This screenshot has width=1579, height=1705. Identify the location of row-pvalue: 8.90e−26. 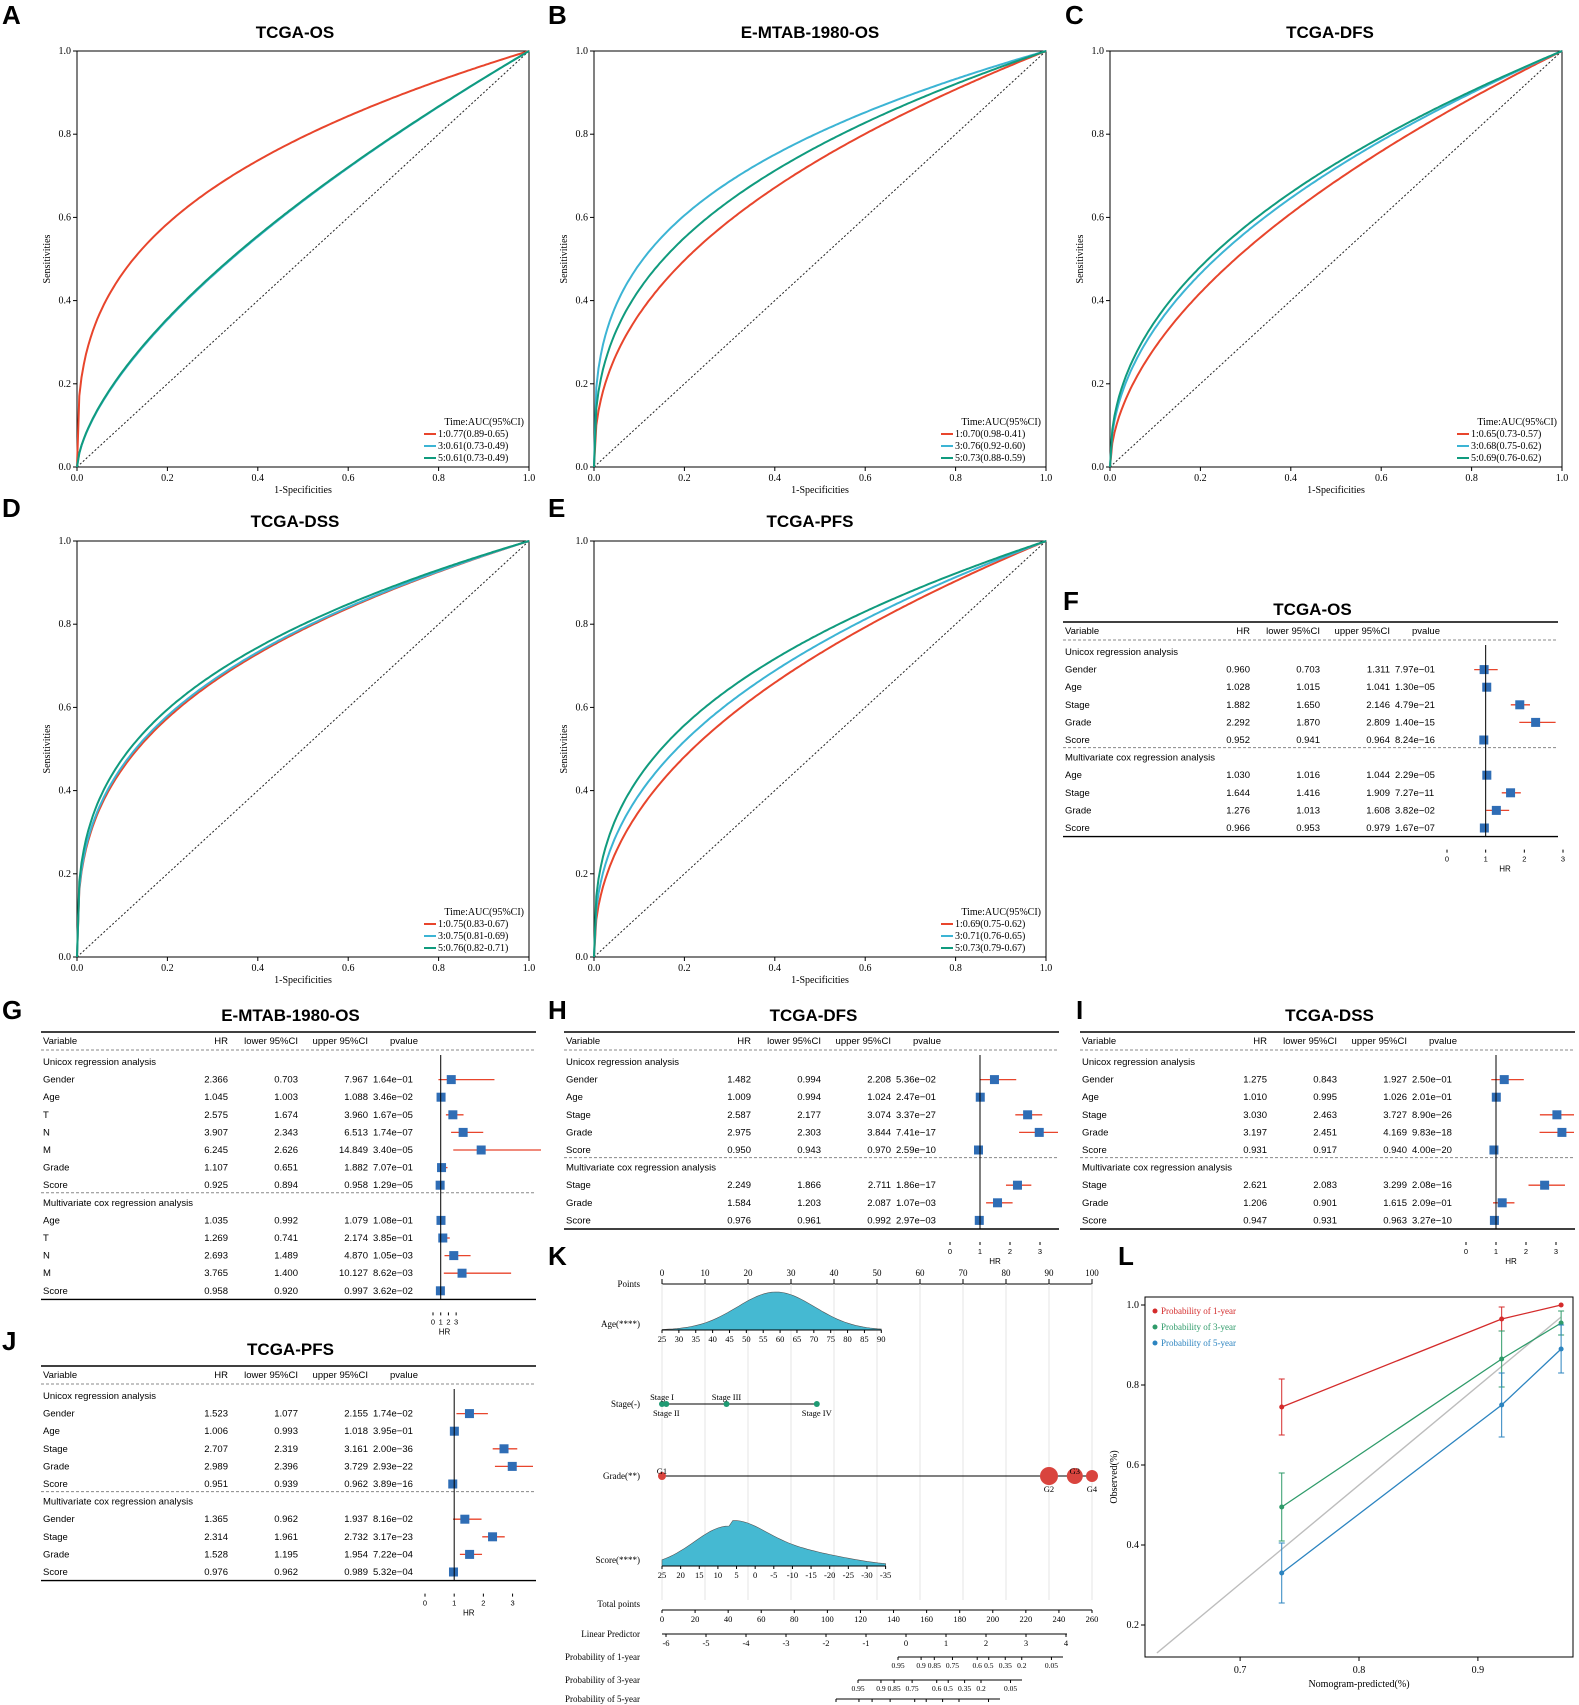
(1432, 1115).